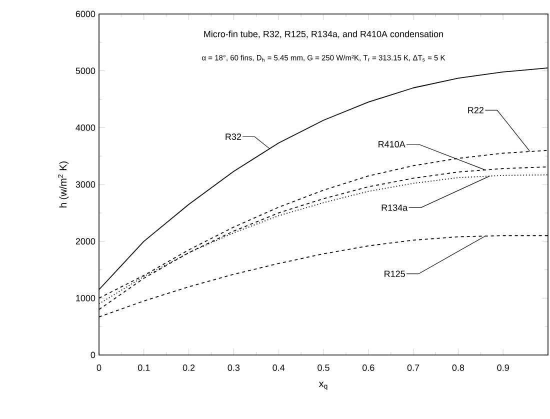  What do you see at coordinates (63, 185) in the screenshot?
I see `y-axis-title: h (w/m$^{2}$ K)` at bounding box center [63, 185].